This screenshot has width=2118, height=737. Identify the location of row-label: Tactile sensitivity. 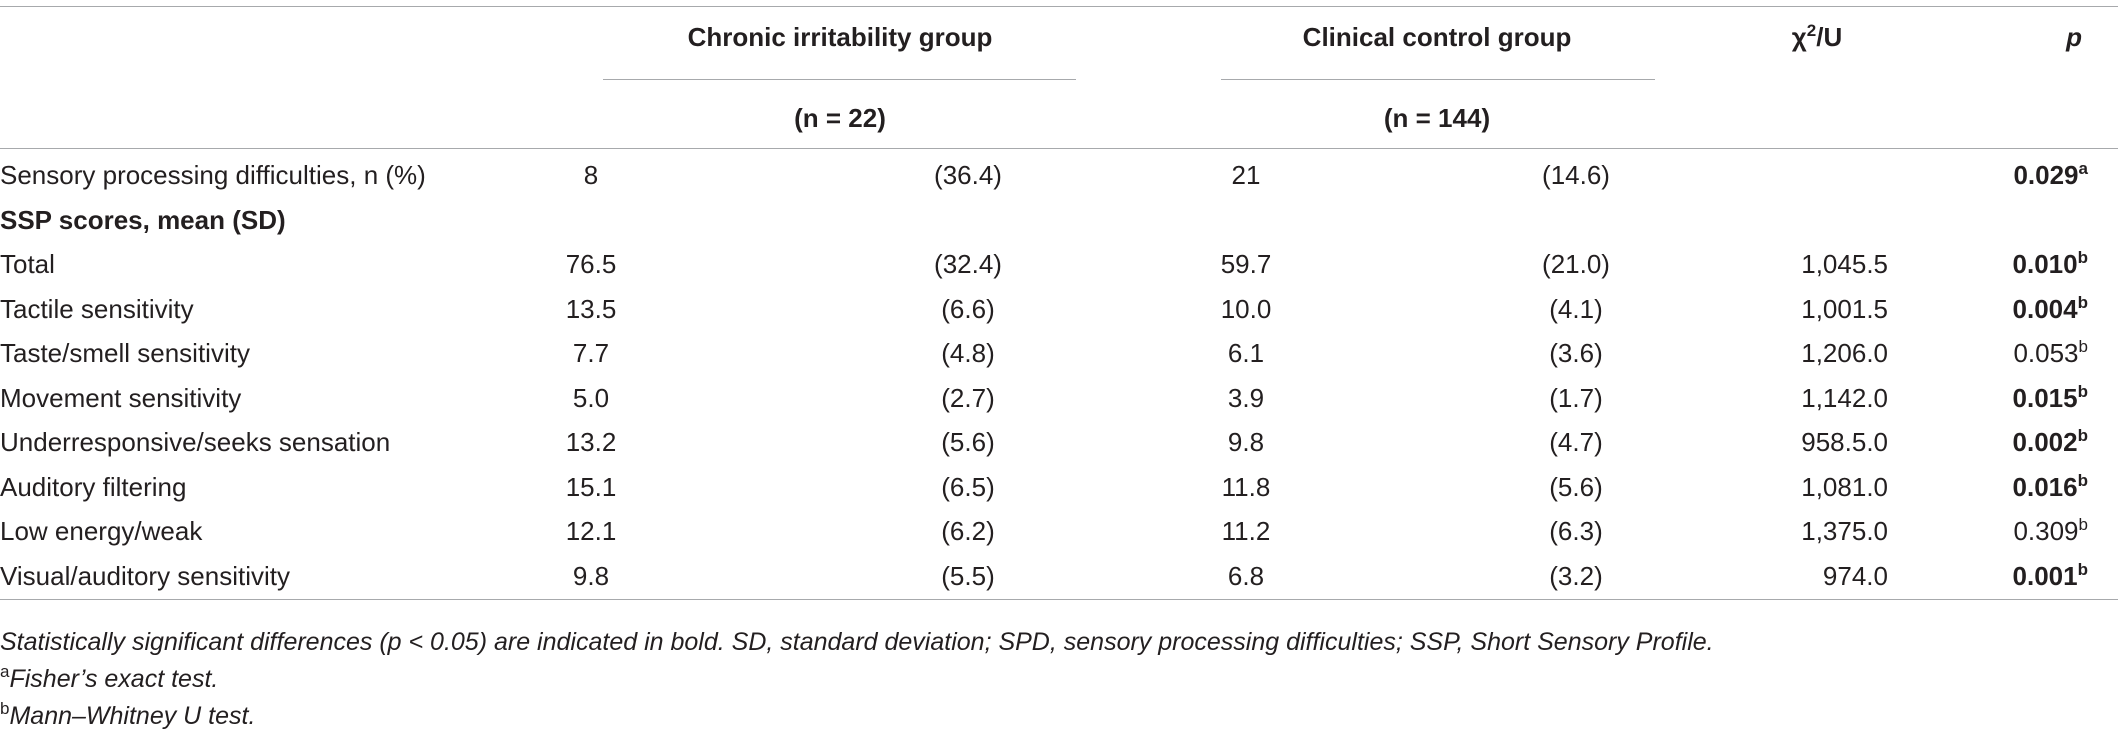
(97, 308).